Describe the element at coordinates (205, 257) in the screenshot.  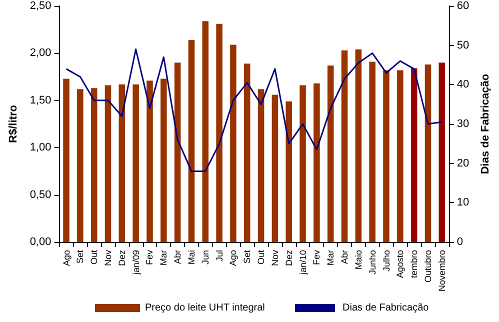
I see `x-tick-label: Jun` at that location.